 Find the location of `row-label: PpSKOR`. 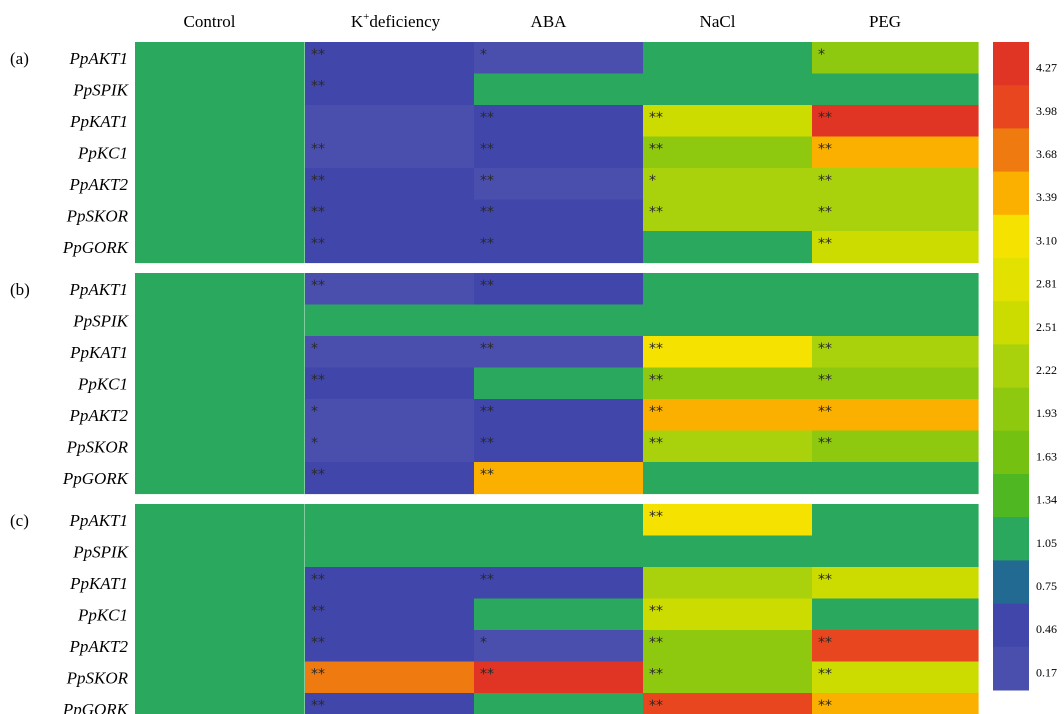

row-label: PpSKOR is located at coordinates (97, 216).